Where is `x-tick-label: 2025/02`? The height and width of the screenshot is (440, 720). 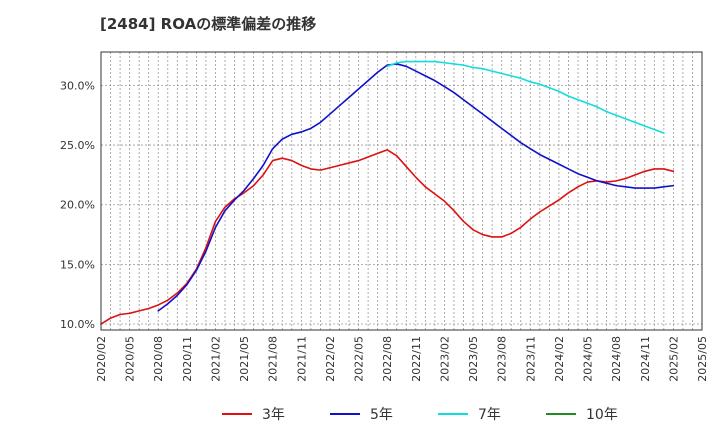 x-tick-label: 2025/02 is located at coordinates (673, 359).